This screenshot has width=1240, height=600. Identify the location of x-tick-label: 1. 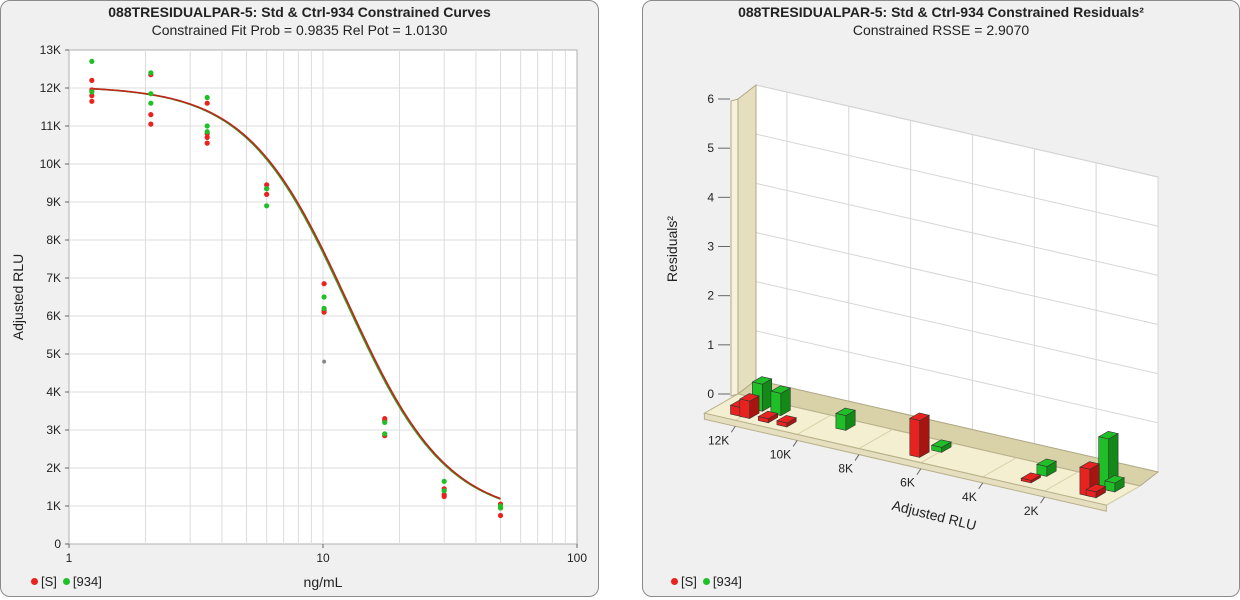
(69, 558).